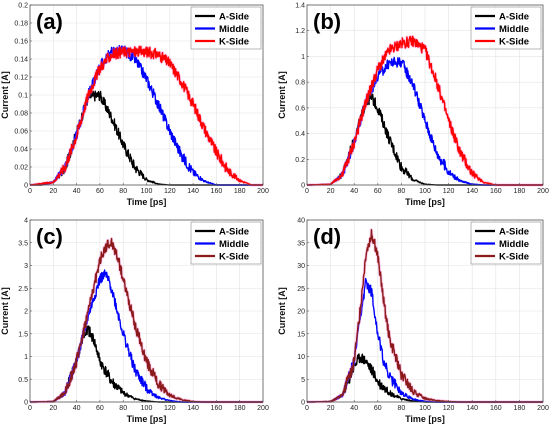 The image size is (550, 429). What do you see at coordinates (21, 168) in the screenshot?
I see `y-tick-label: 0.02` at bounding box center [21, 168].